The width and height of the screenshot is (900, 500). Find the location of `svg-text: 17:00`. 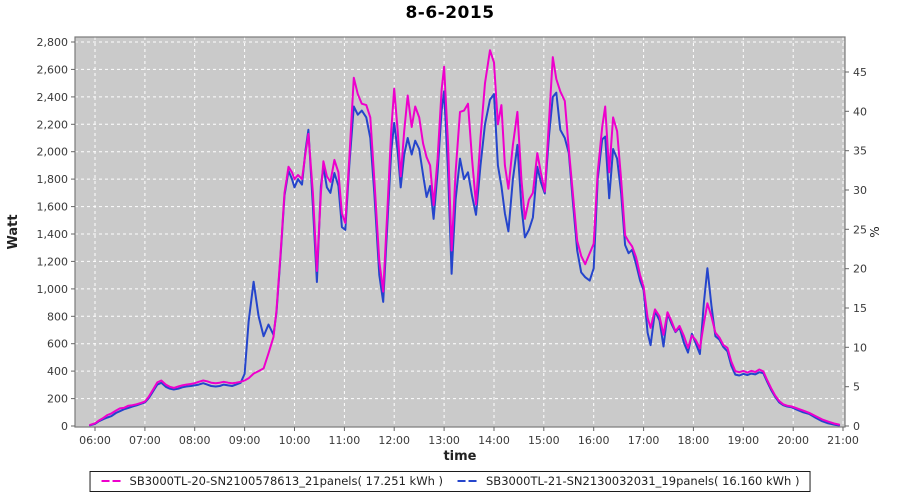

svg-text: 17:00 is located at coordinates (644, 440).